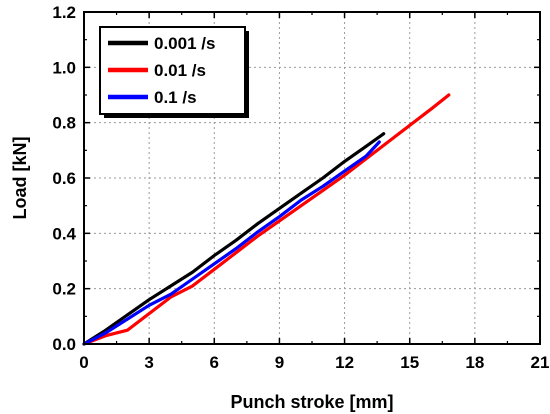  I want to click on y-tick-label: 0.8, so click(64, 123).